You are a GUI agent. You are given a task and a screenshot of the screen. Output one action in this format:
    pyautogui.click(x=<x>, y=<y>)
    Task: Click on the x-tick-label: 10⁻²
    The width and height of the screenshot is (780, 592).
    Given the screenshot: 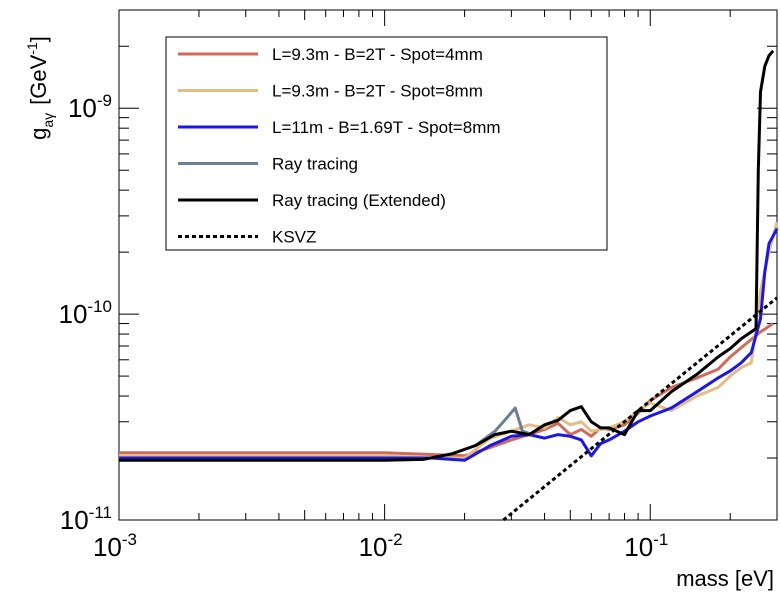 What is the action you would take?
    pyautogui.click(x=381, y=546)
    